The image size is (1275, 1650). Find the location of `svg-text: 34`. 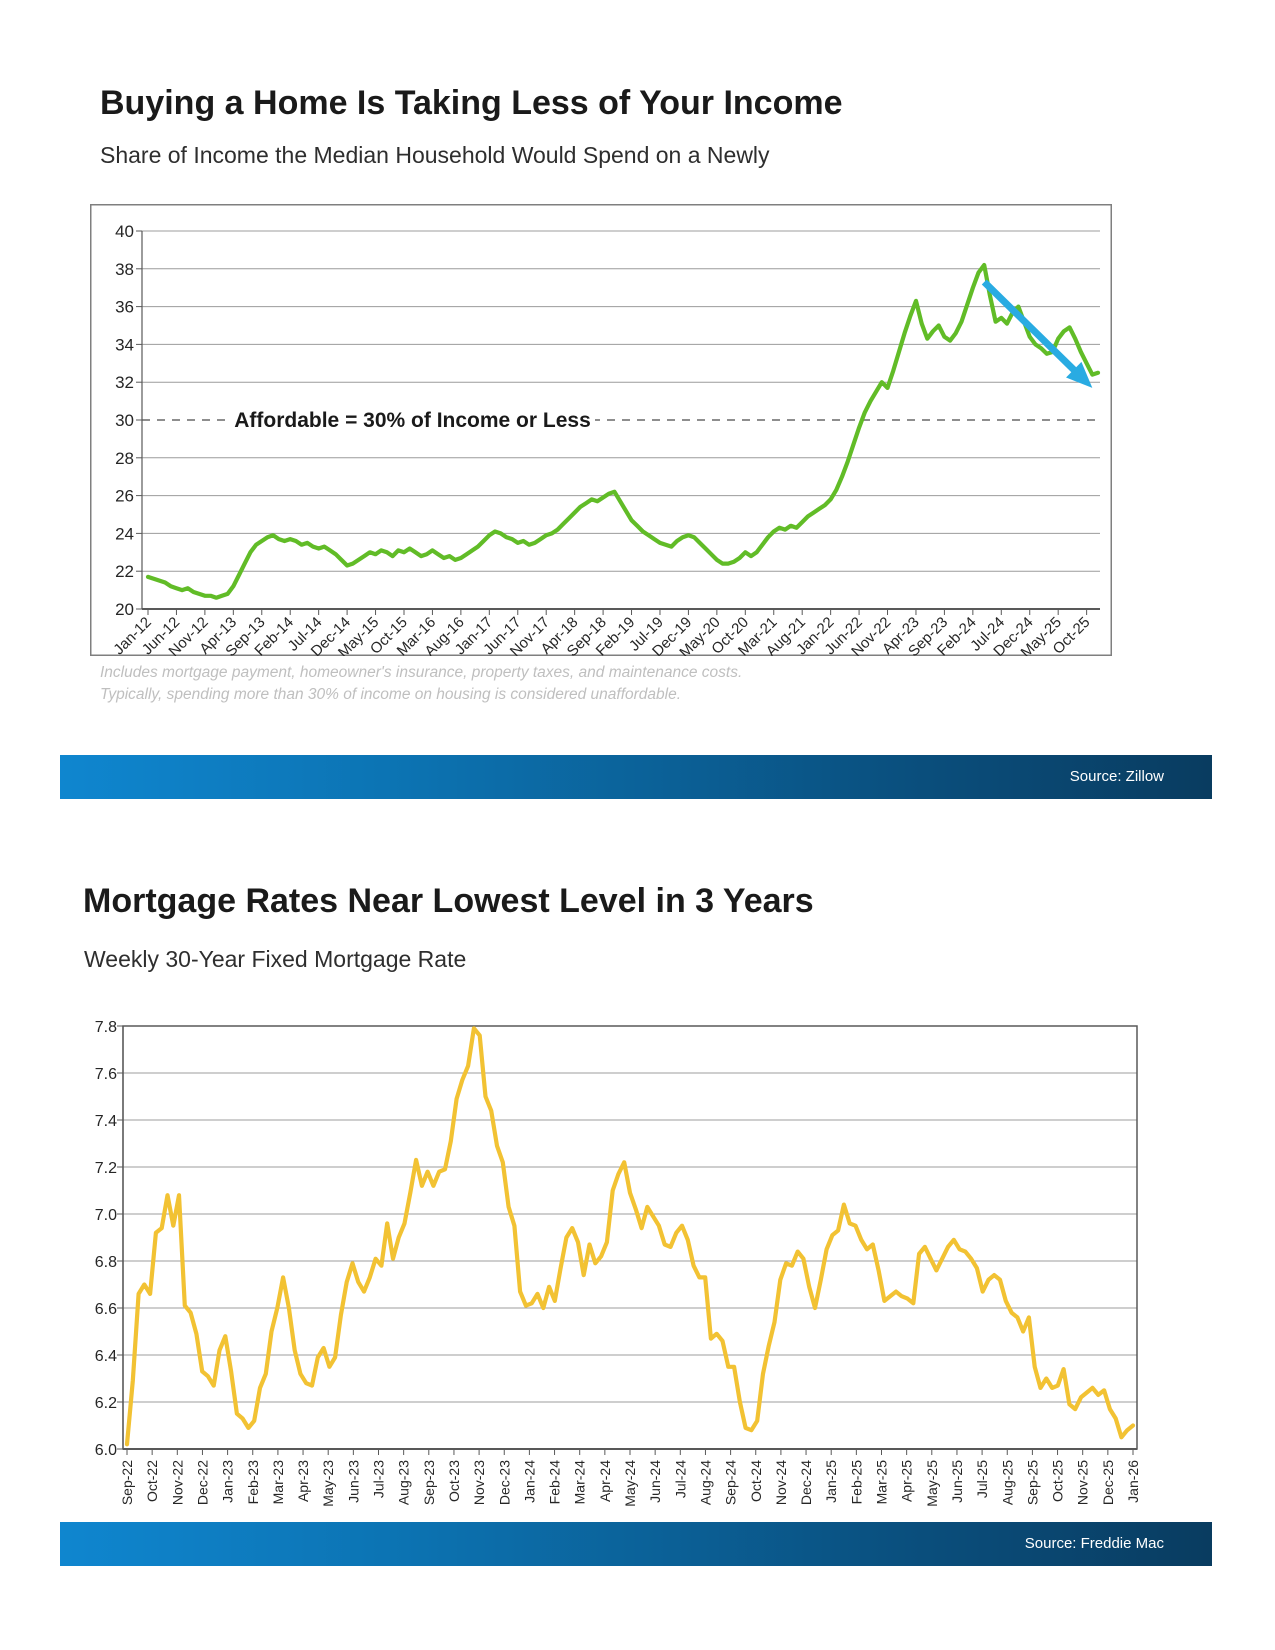

svg-text: 34 is located at coordinates (124, 344).